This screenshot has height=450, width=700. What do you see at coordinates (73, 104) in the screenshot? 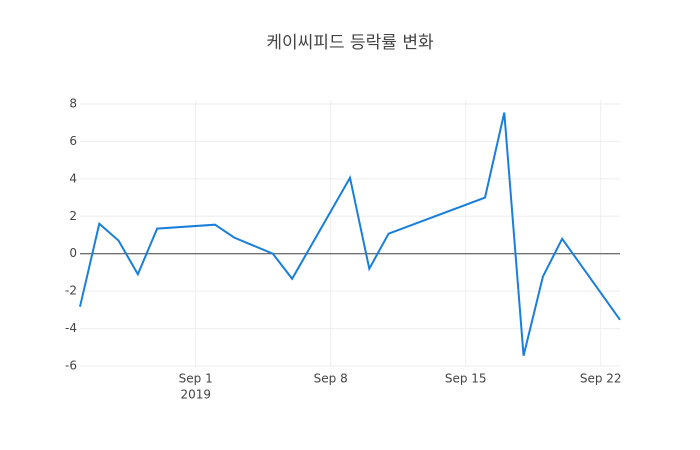
I see `y-tick-label: 8` at bounding box center [73, 104].